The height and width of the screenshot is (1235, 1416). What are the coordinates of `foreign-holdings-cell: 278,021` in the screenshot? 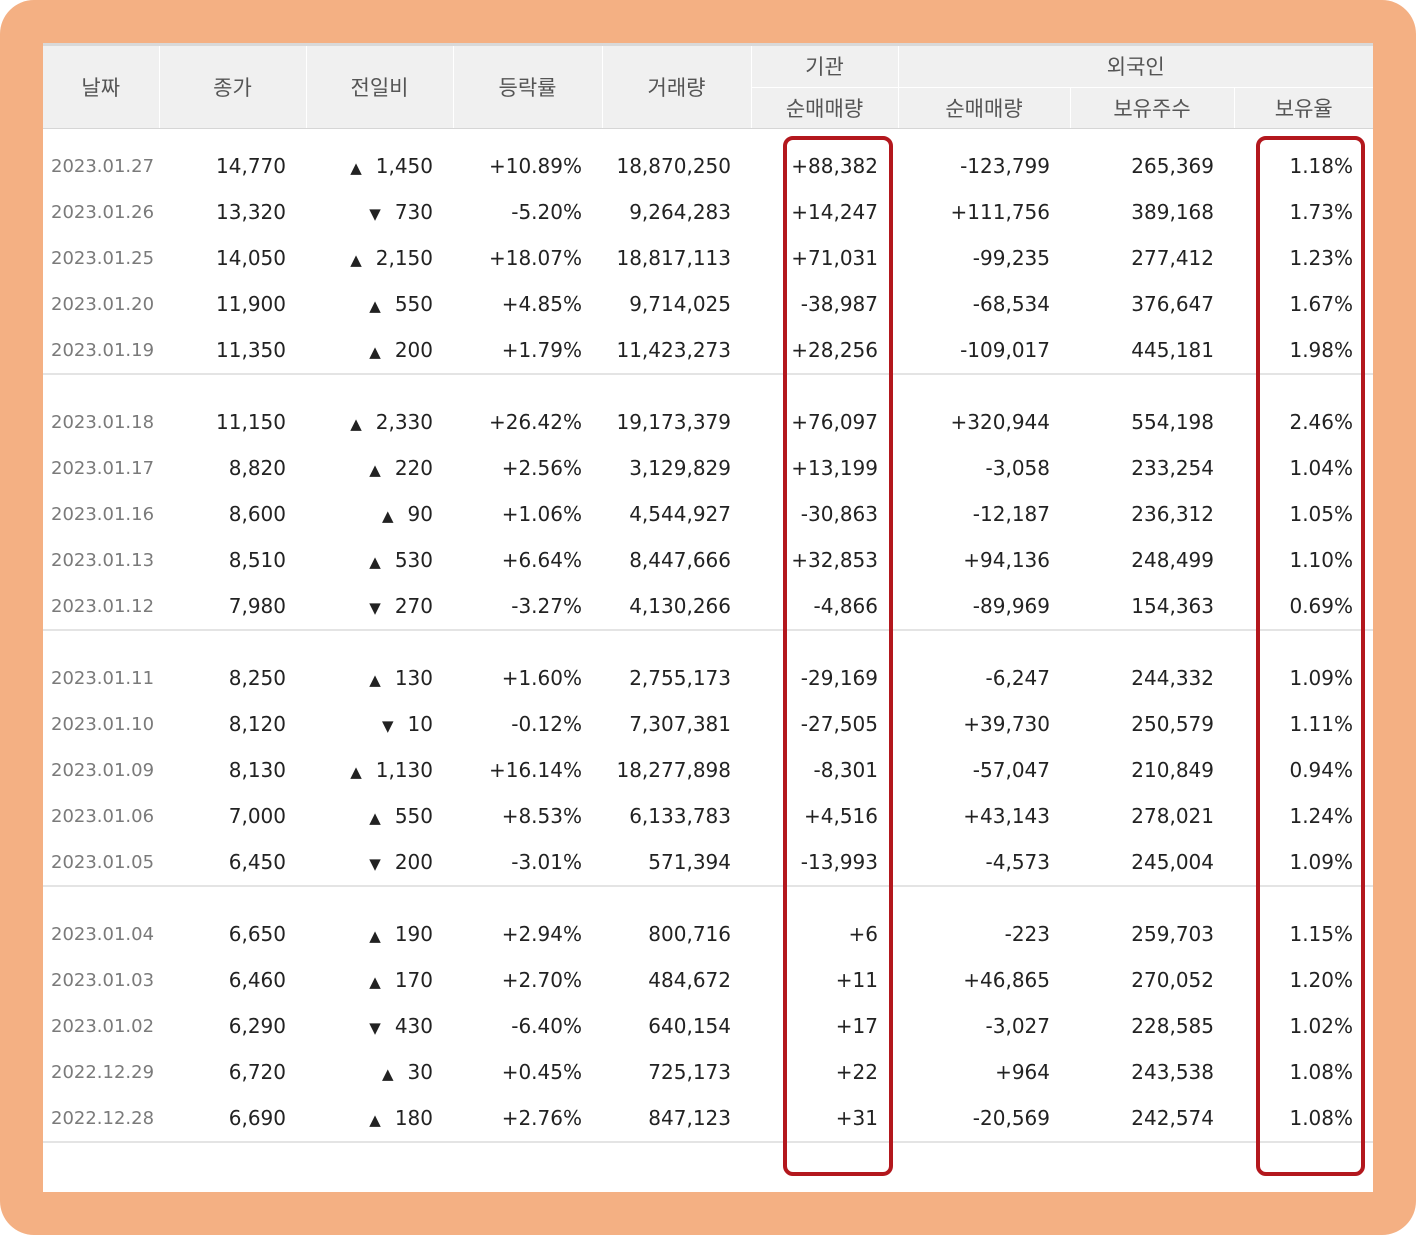 It's located at (1172, 816).